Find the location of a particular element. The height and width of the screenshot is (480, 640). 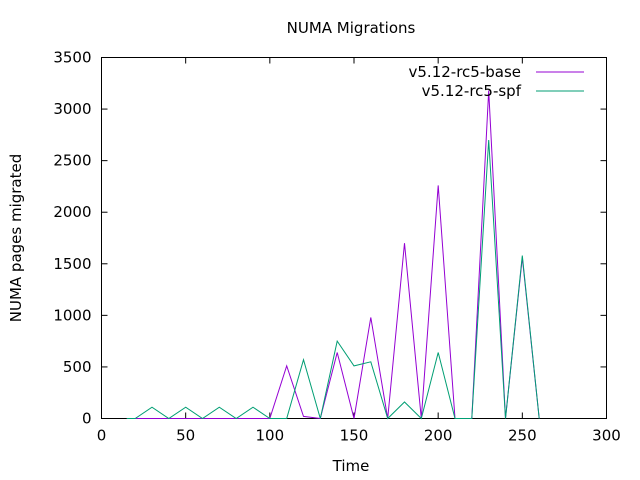

x-tick-label: 250 is located at coordinates (522, 436).